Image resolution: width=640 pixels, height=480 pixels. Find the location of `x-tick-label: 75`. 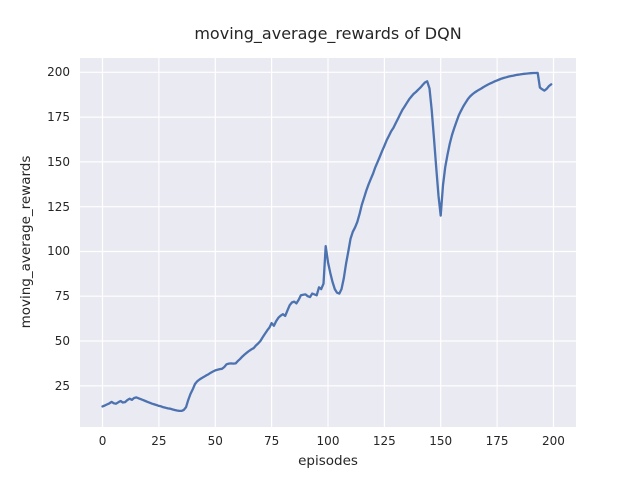

x-tick-label: 75 is located at coordinates (271, 441).